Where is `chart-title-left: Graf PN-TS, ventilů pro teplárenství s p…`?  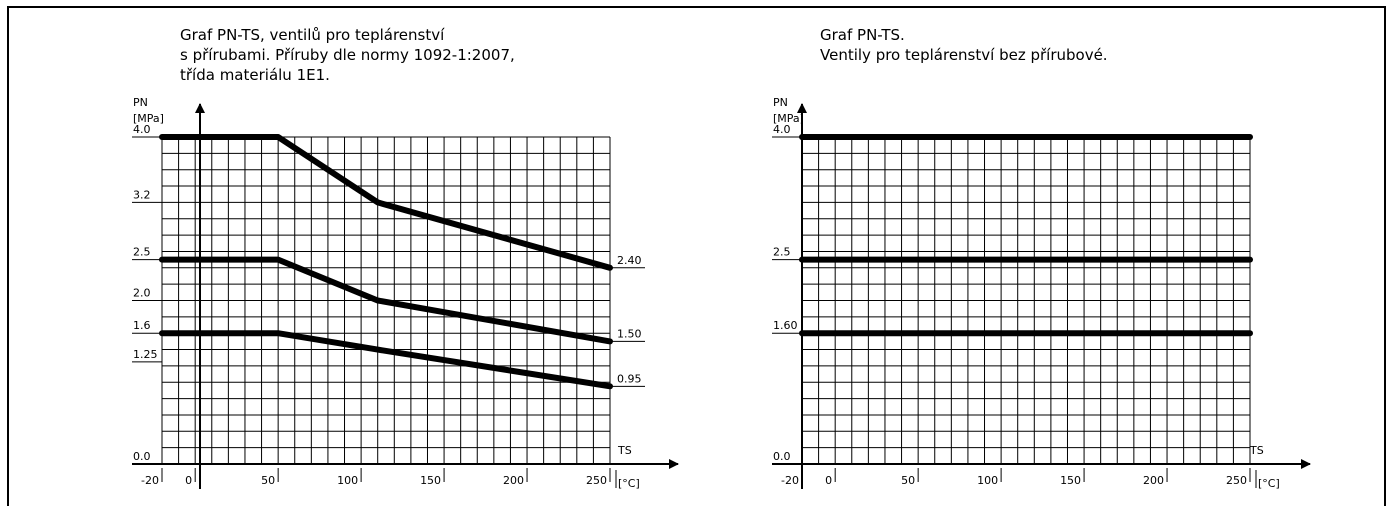 chart-title-left: Graf PN-TS, ventilů pro teplárenství s p… is located at coordinates (347, 55).